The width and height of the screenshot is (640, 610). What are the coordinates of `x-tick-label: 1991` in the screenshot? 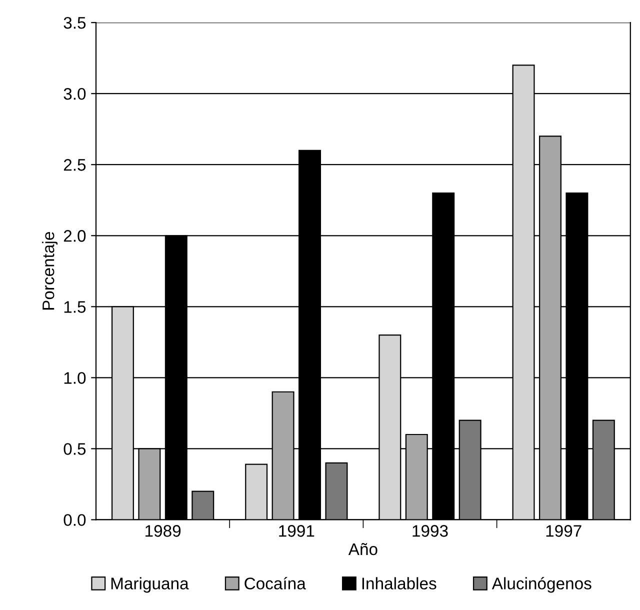 It's located at (296, 531).